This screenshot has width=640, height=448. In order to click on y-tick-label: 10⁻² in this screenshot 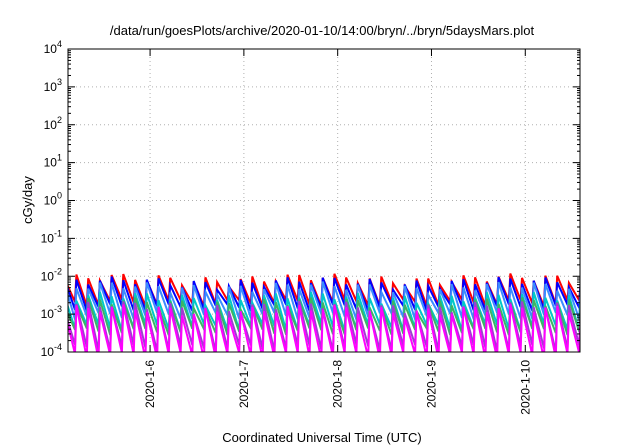, I will do `click(51, 274)`.